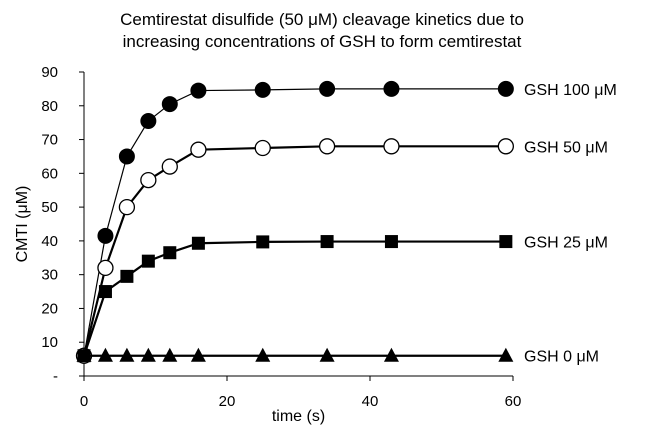  Describe the element at coordinates (370, 401) in the screenshot. I see `x-tick-label: 40` at that location.